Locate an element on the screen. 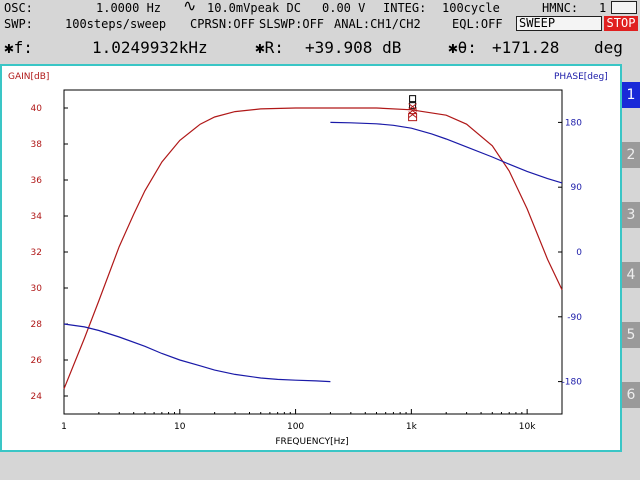 This screenshot has width=640, height=480. y-right-tick-label: -180 is located at coordinates (572, 383).